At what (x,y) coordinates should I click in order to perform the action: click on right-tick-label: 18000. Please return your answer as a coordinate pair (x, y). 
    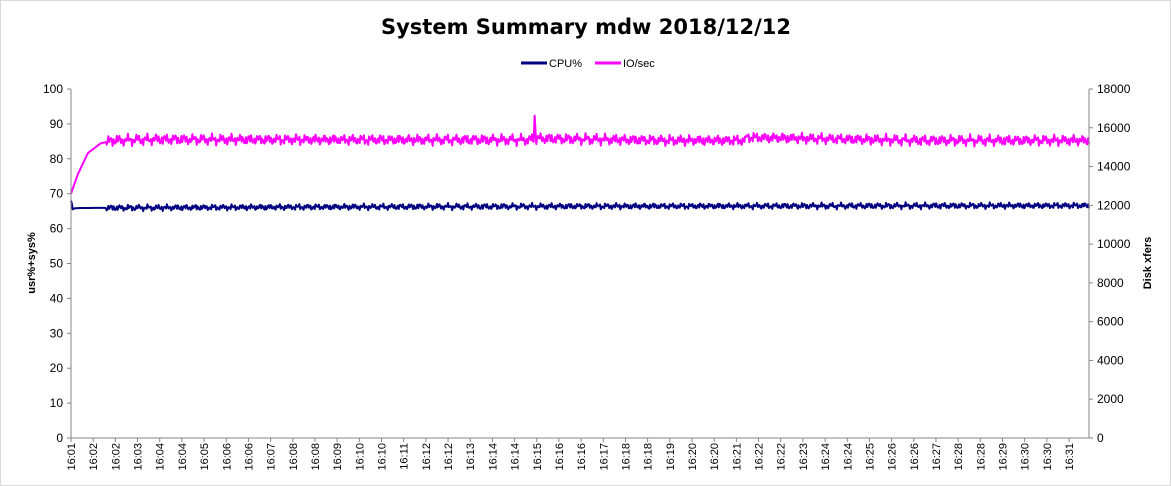
    Looking at the image, I should click on (1114, 89).